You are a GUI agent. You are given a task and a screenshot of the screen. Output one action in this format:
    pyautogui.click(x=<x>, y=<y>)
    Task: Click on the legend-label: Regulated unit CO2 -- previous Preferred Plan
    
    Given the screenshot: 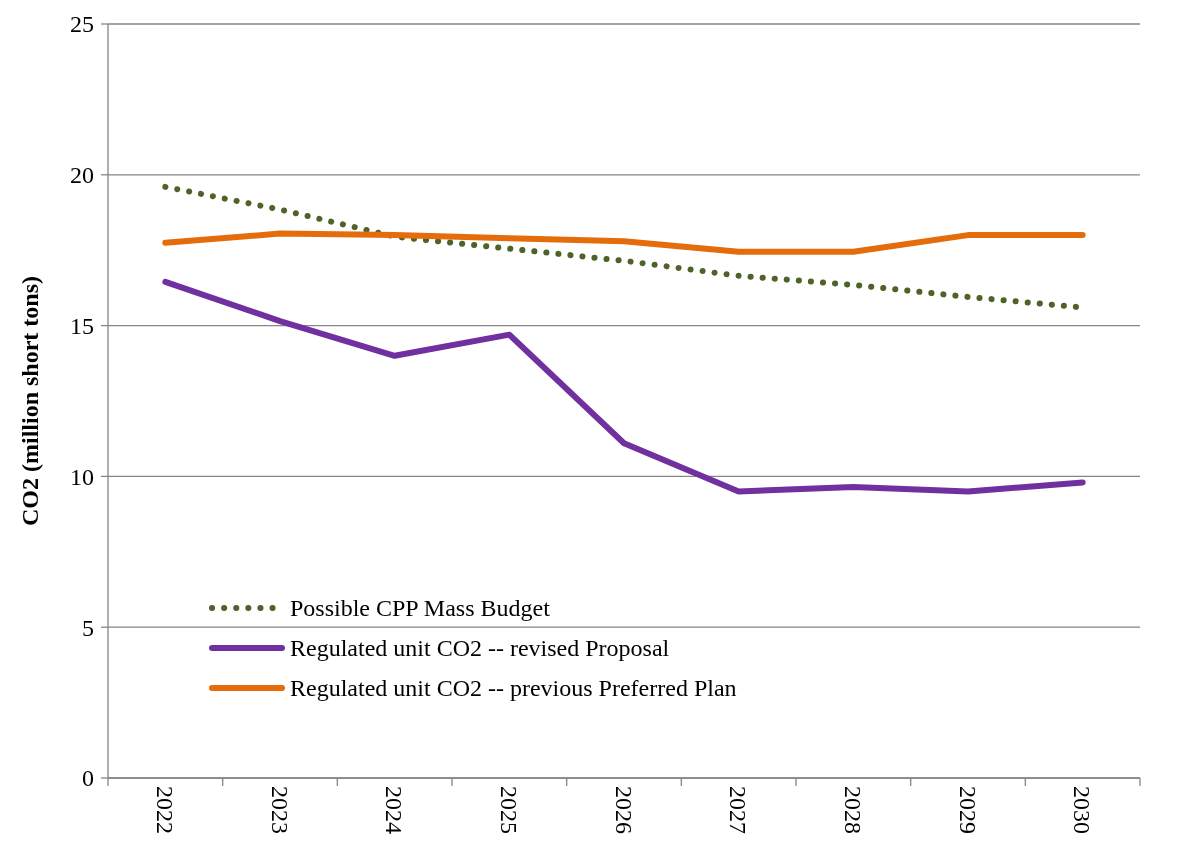 What is the action you would take?
    pyautogui.click(x=513, y=688)
    